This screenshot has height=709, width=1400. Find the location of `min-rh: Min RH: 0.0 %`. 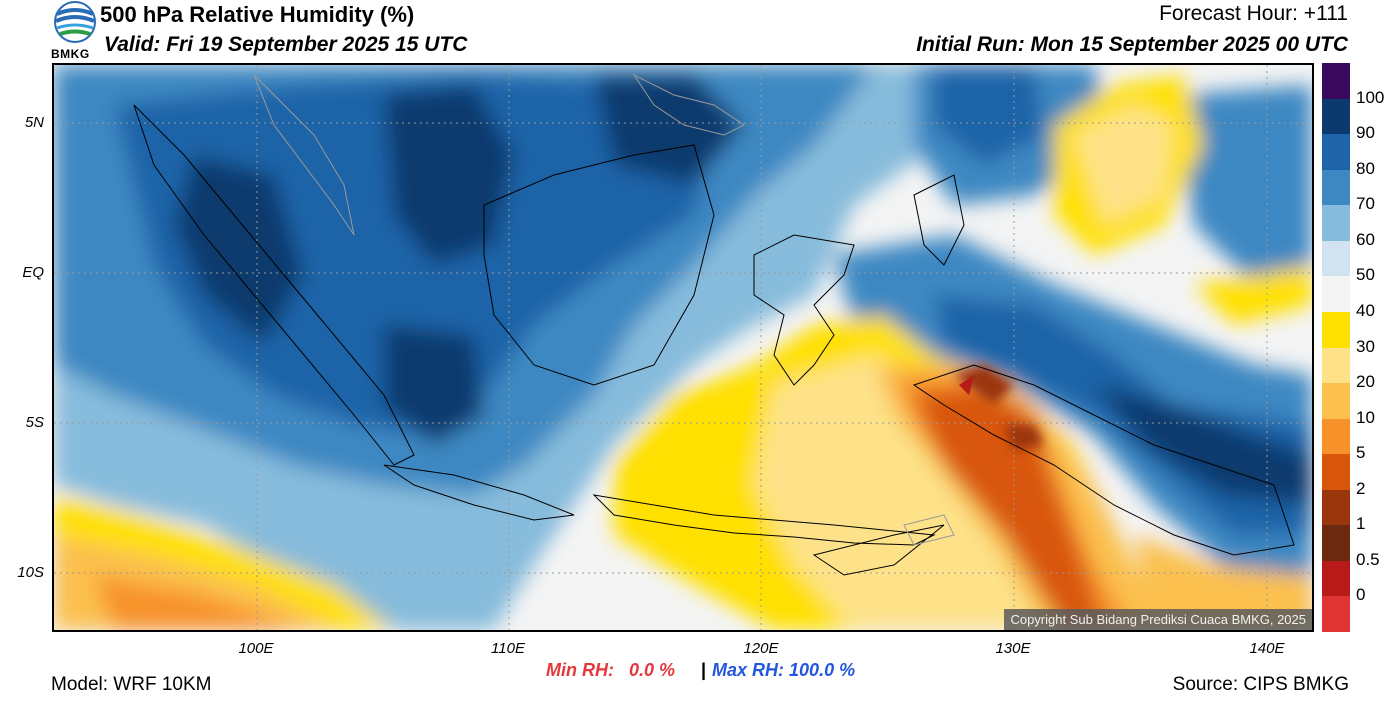

min-rh: Min RH: 0.0 % is located at coordinates (610, 670).